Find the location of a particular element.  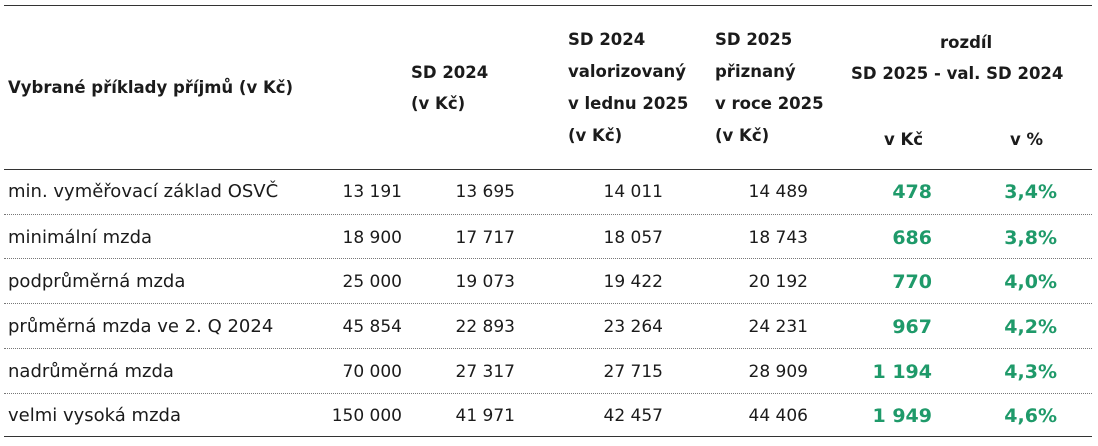

header-sd2024-val-line3: v lednu 2025 is located at coordinates (628, 103).